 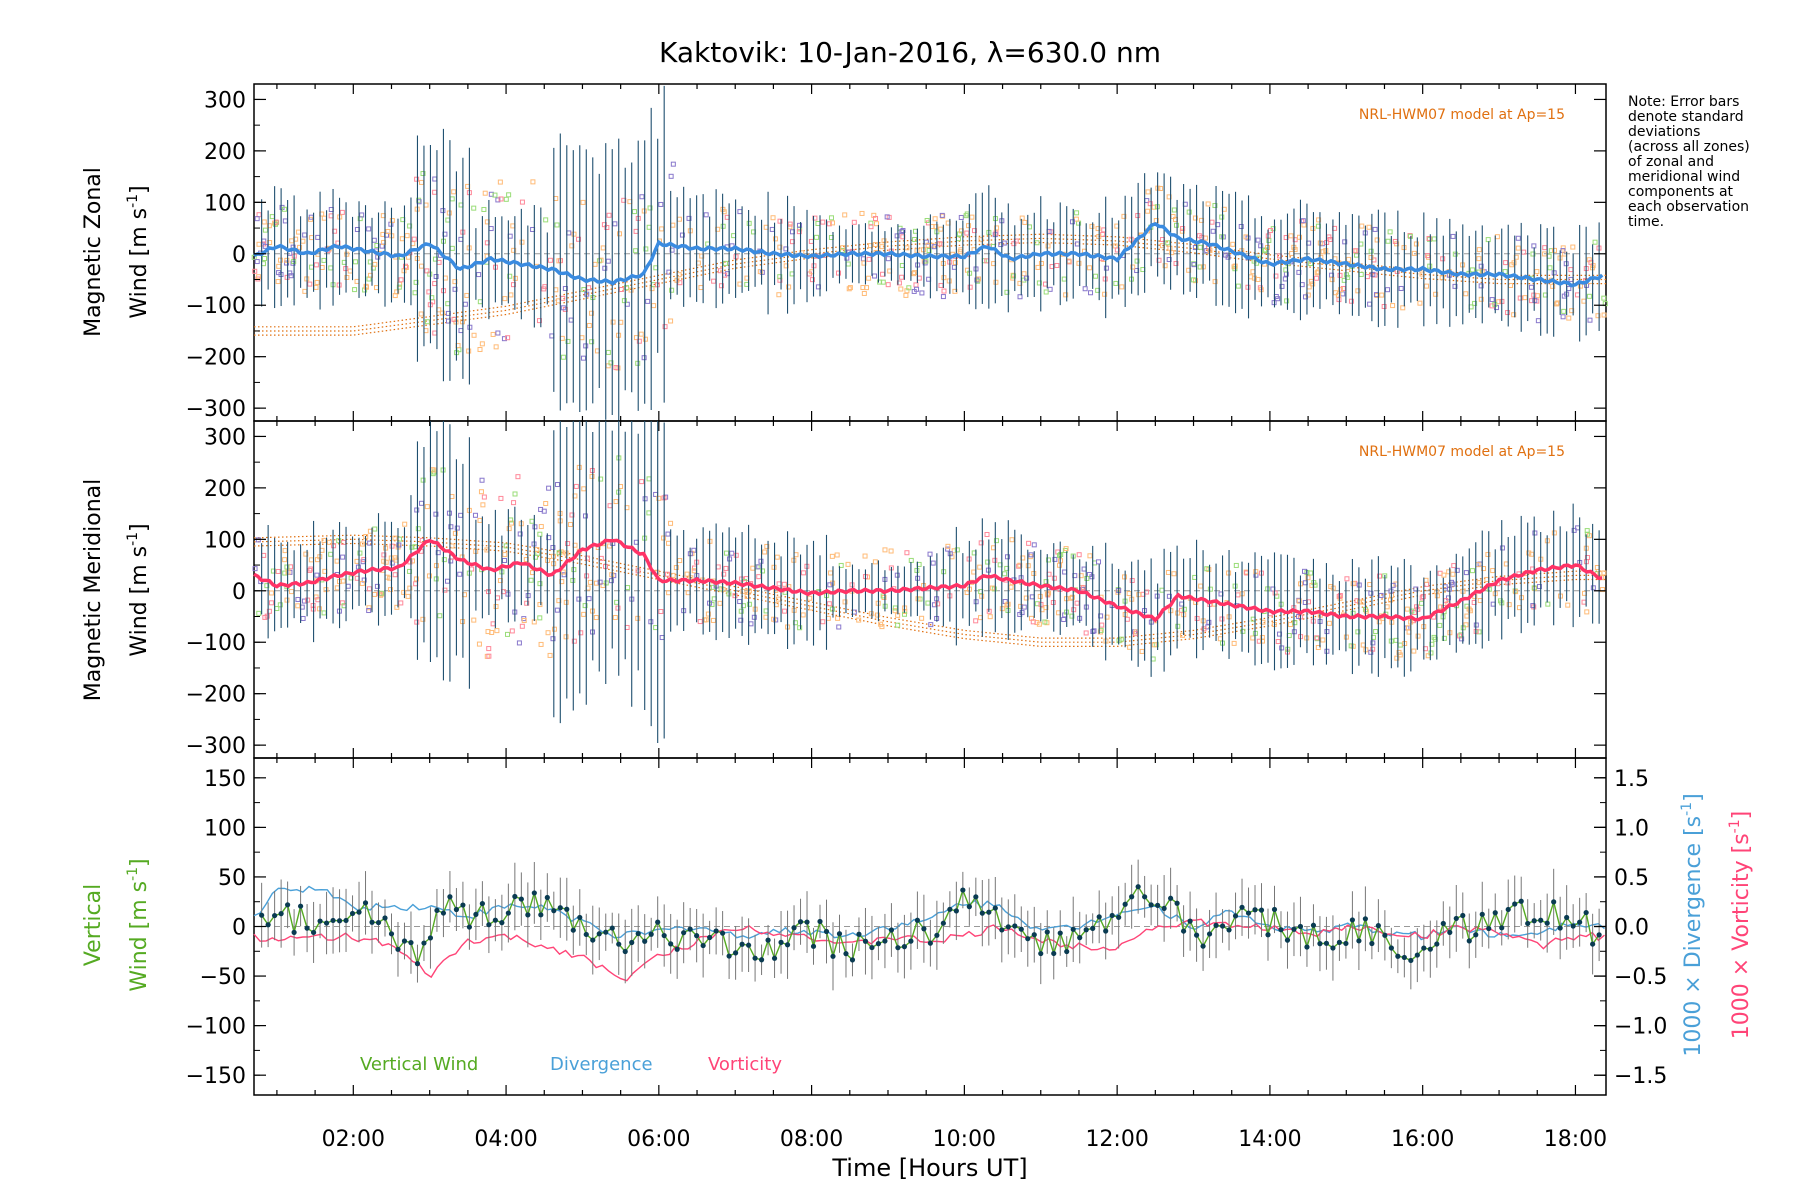 I want to click on note-line: of zonal and, so click(x=1671, y=162).